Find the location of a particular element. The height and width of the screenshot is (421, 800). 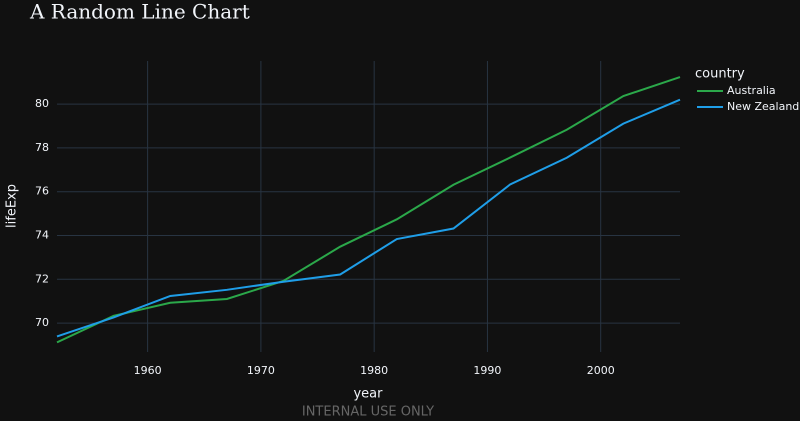

legend-label: Australia is located at coordinates (751, 90).